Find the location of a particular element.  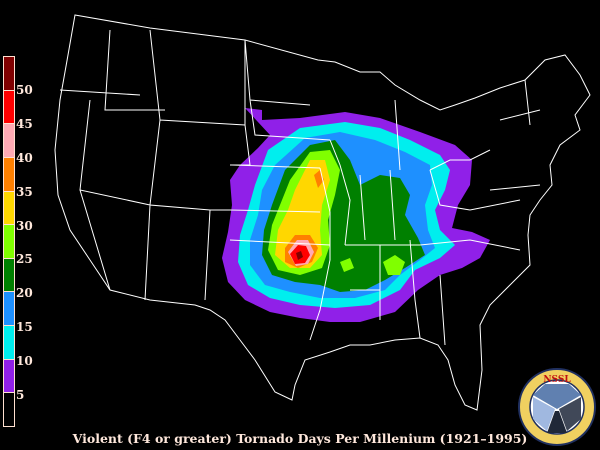

legend-label: 5 is located at coordinates (20, 395).